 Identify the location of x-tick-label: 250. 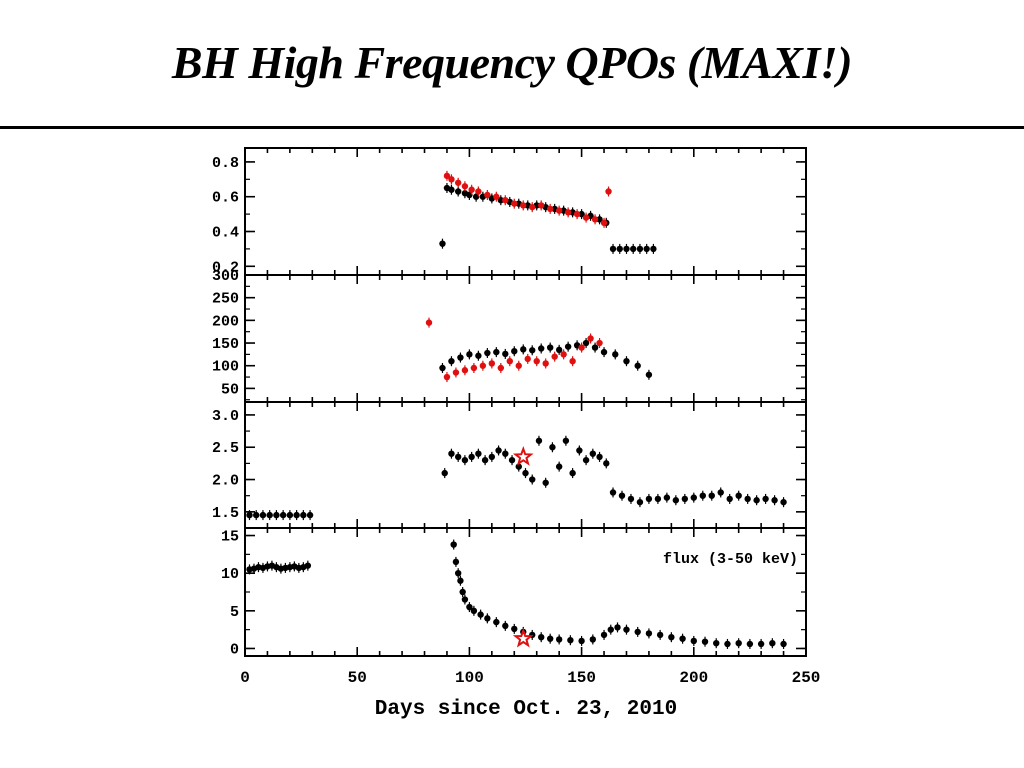
(806, 678).